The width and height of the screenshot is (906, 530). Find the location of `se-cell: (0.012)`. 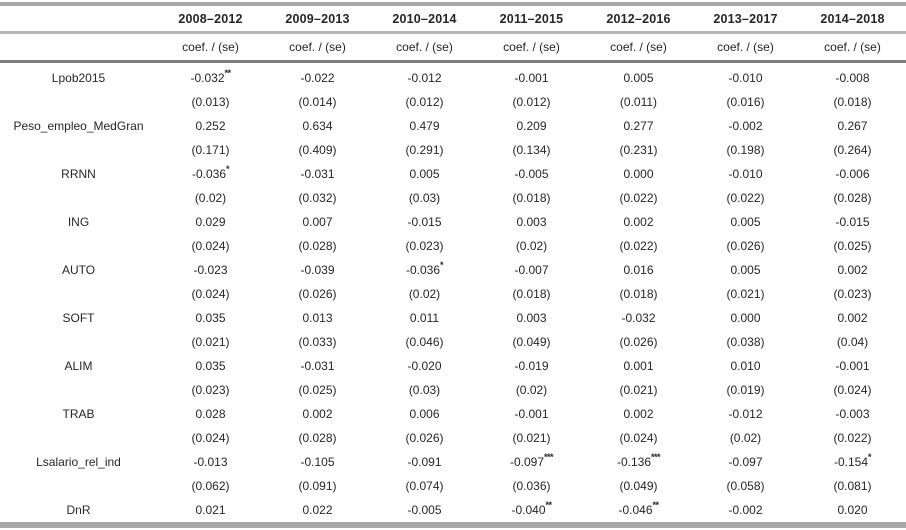

se-cell: (0.012) is located at coordinates (424, 102).